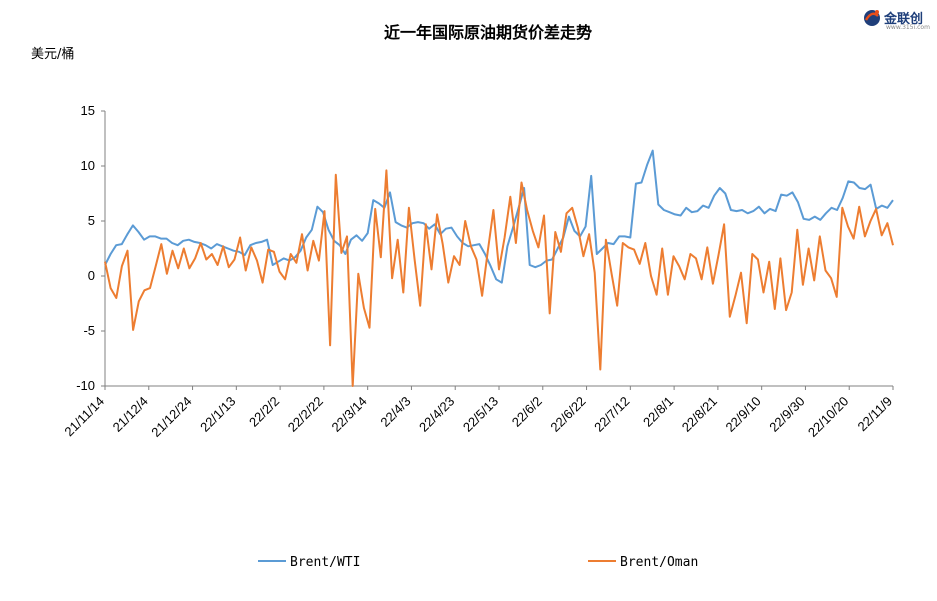  What do you see at coordinates (91, 220) in the screenshot?
I see `y-tick-label: 5` at bounding box center [91, 220].